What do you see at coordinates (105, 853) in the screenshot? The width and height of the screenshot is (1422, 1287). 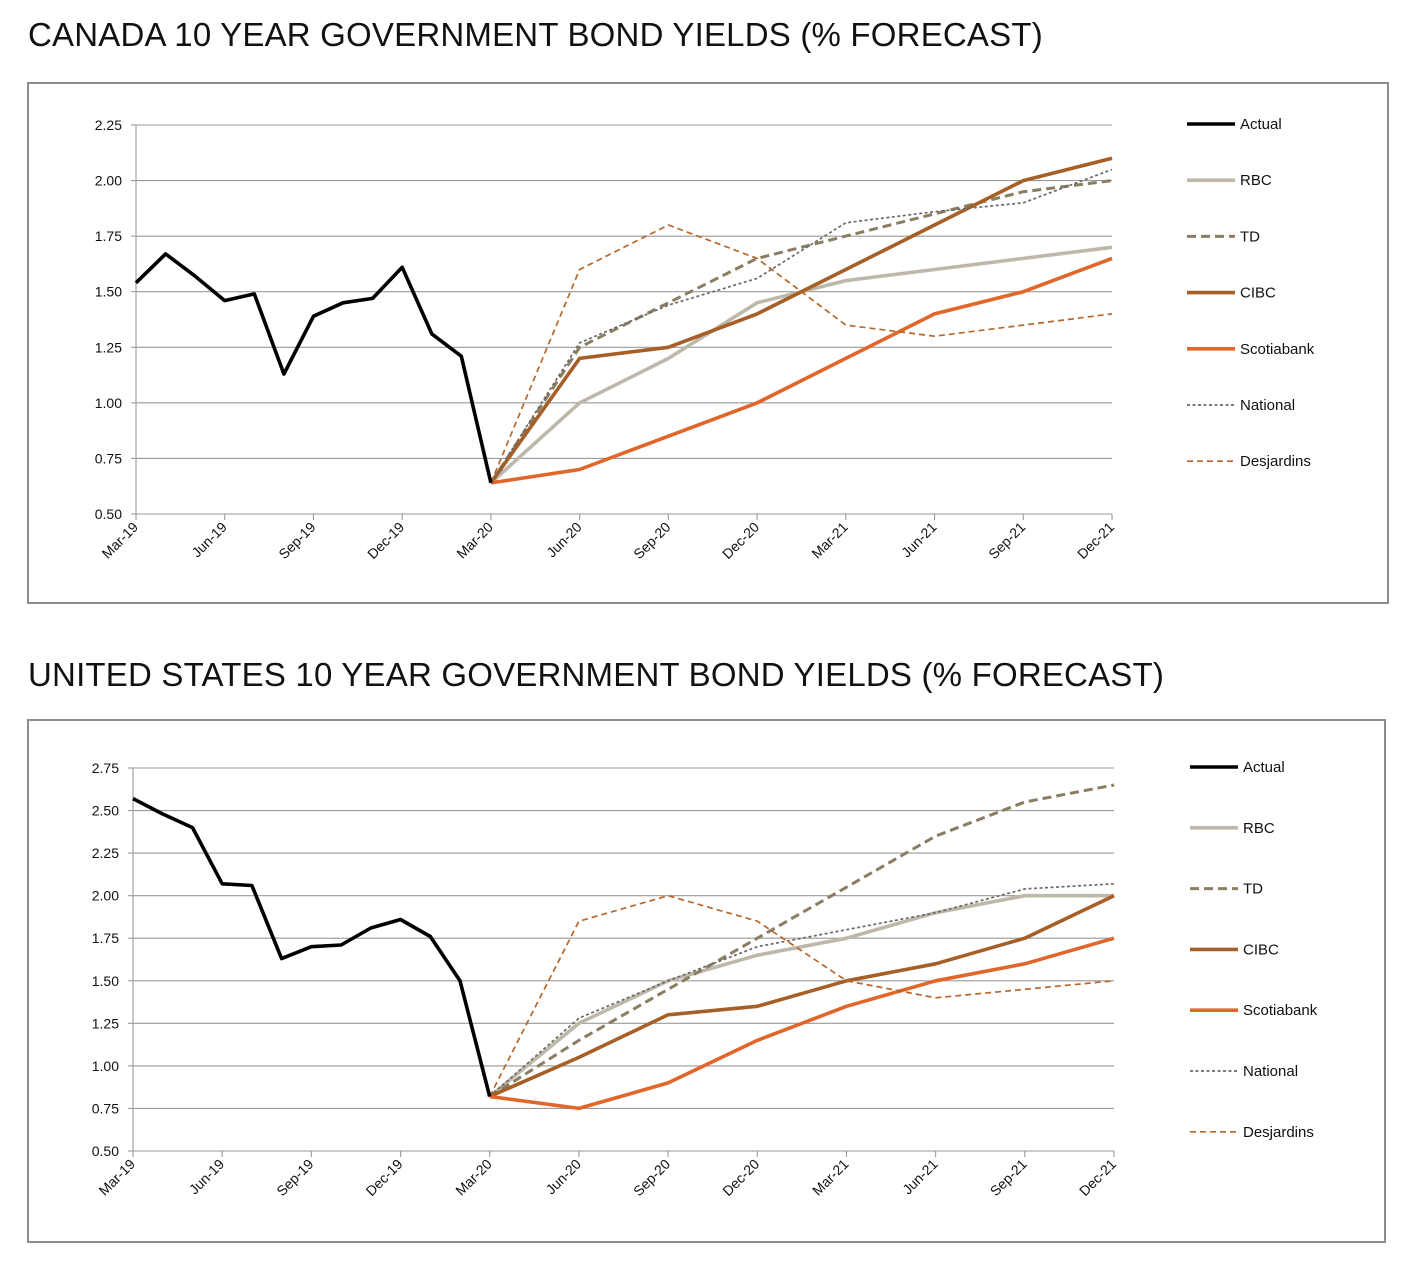 I see `us-y-tick-label: 2.25` at bounding box center [105, 853].